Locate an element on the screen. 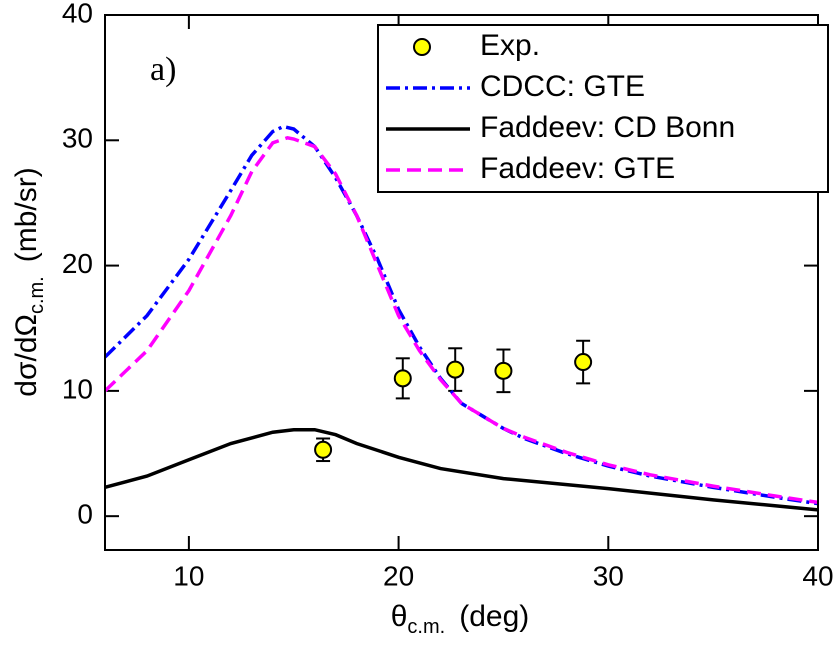 The image size is (838, 647). legend-box is located at coordinates (603, 108).